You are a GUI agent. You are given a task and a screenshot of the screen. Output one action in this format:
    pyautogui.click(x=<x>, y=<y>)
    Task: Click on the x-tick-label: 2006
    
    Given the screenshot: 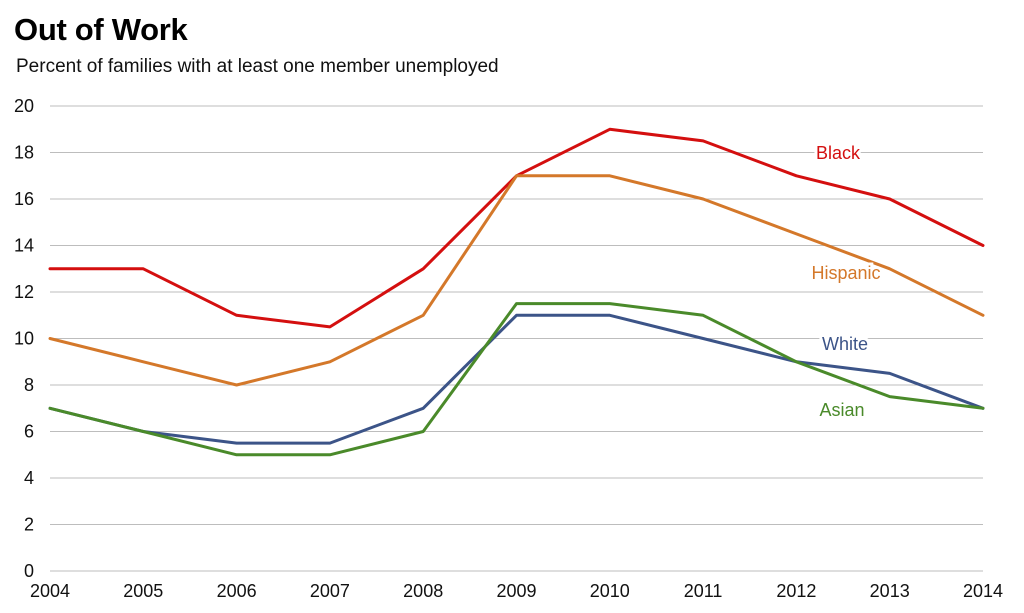 What is the action you would take?
    pyautogui.click(x=237, y=591)
    